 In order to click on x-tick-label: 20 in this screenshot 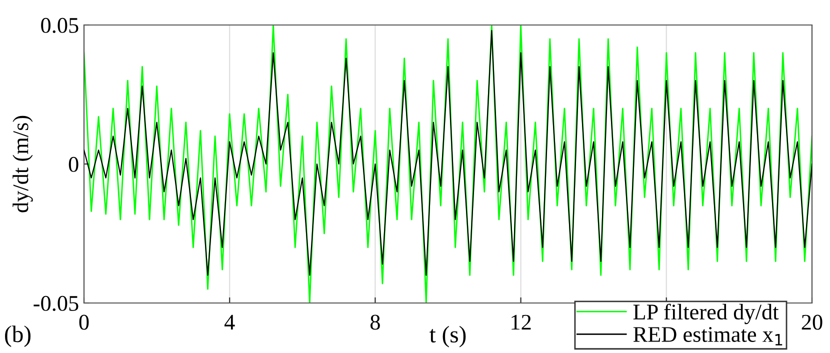, I will do `click(812, 322)`.